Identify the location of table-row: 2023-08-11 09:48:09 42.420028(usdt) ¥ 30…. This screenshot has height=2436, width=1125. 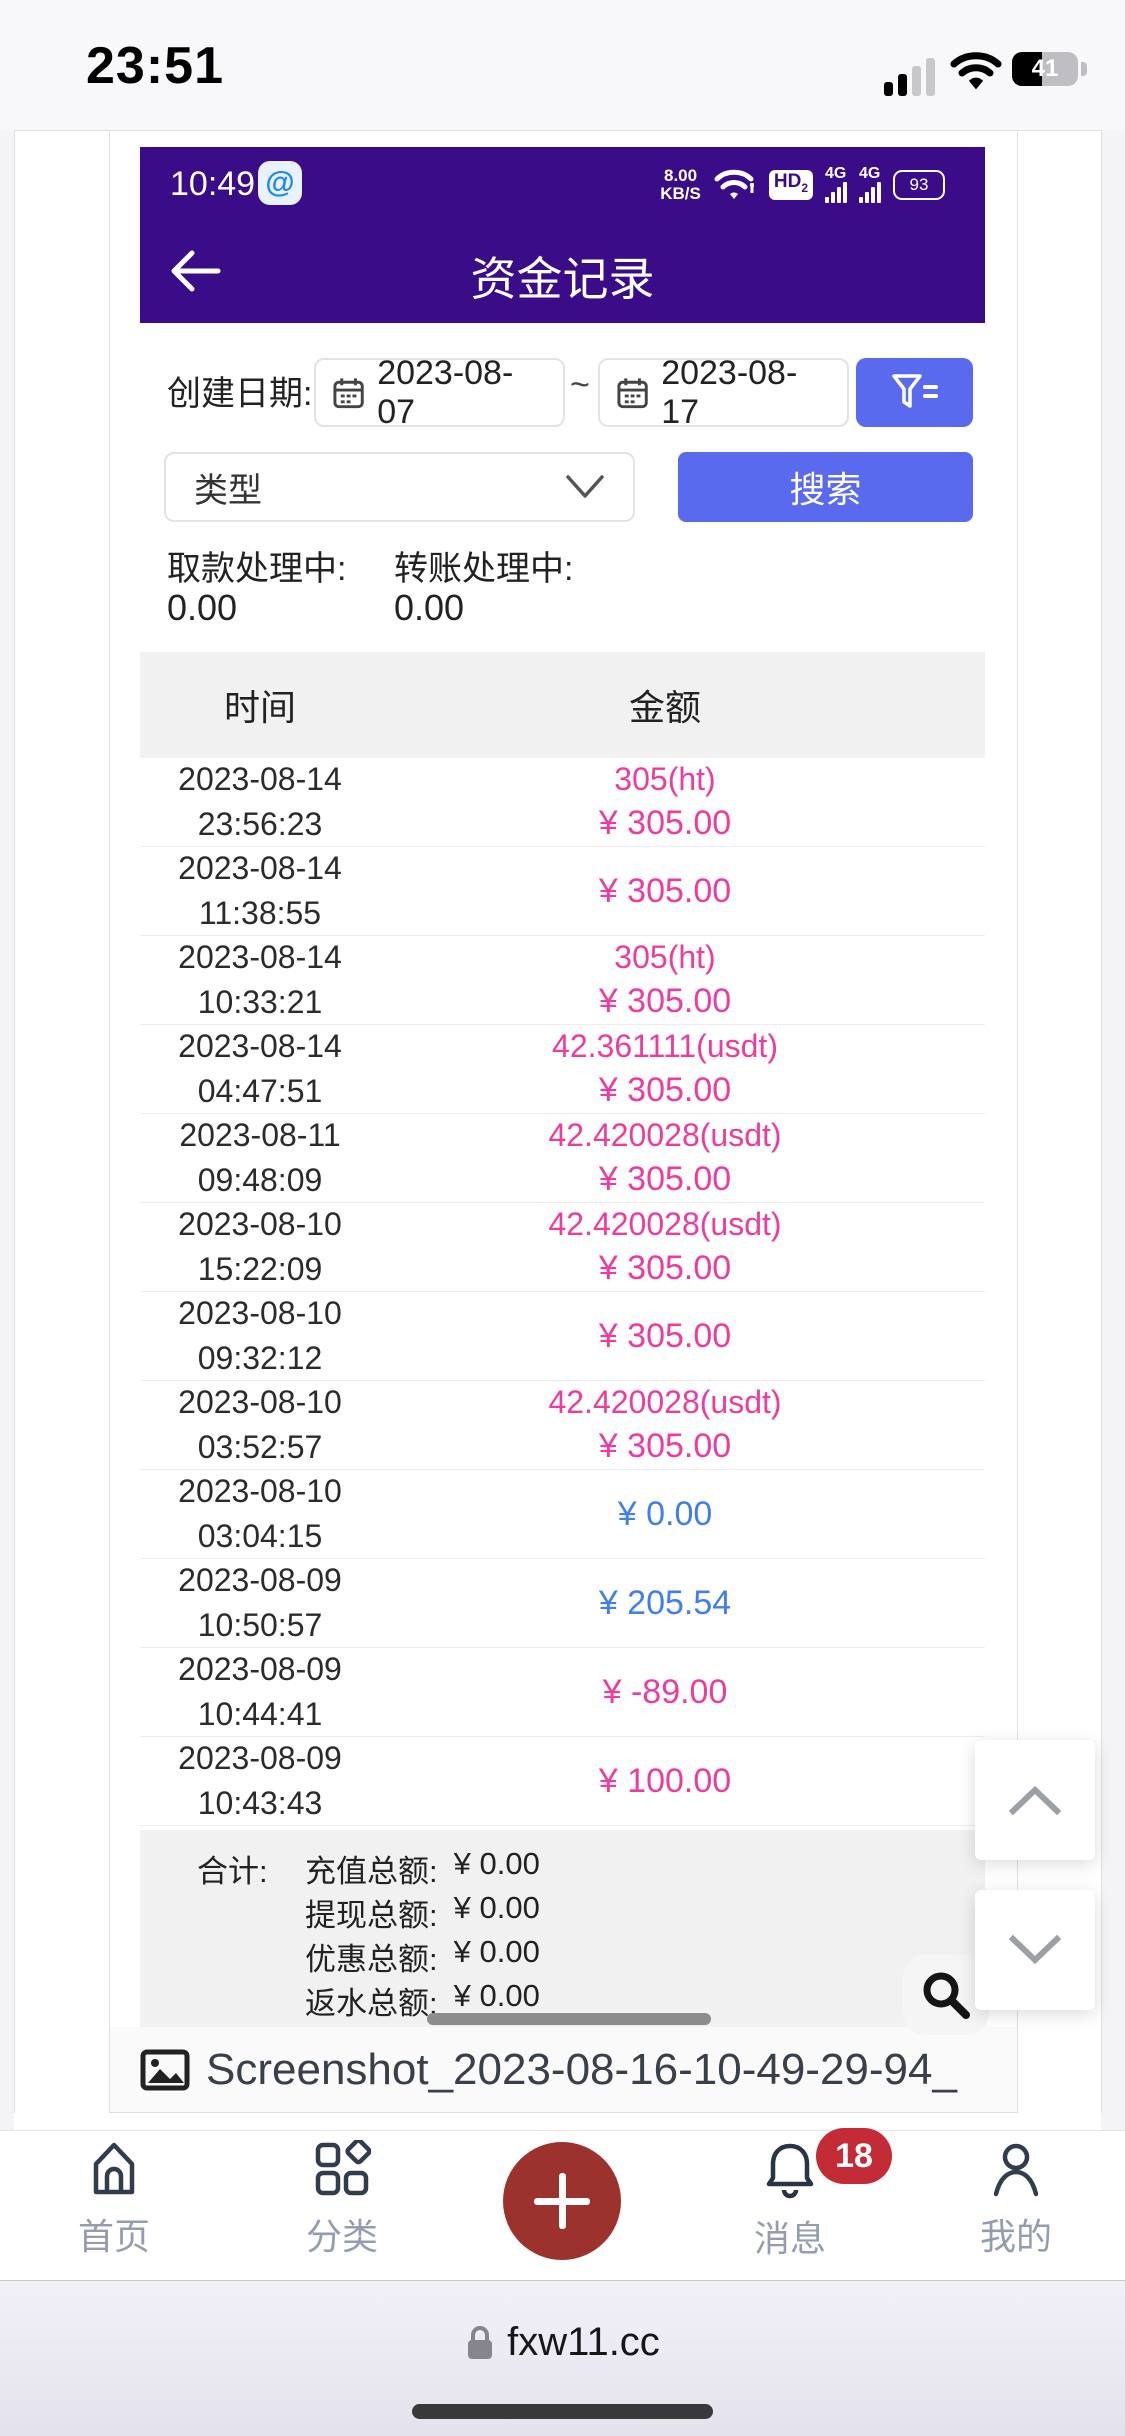
(562, 1158).